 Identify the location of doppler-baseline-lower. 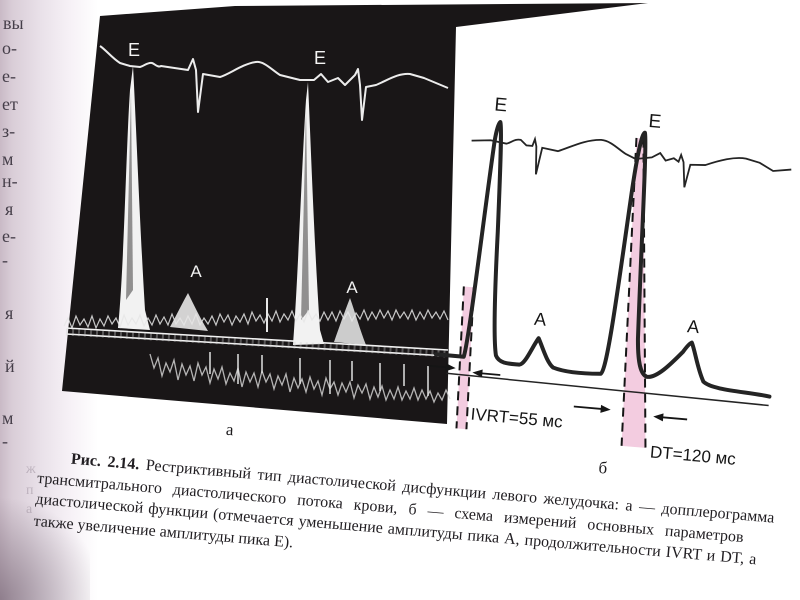
(257, 345).